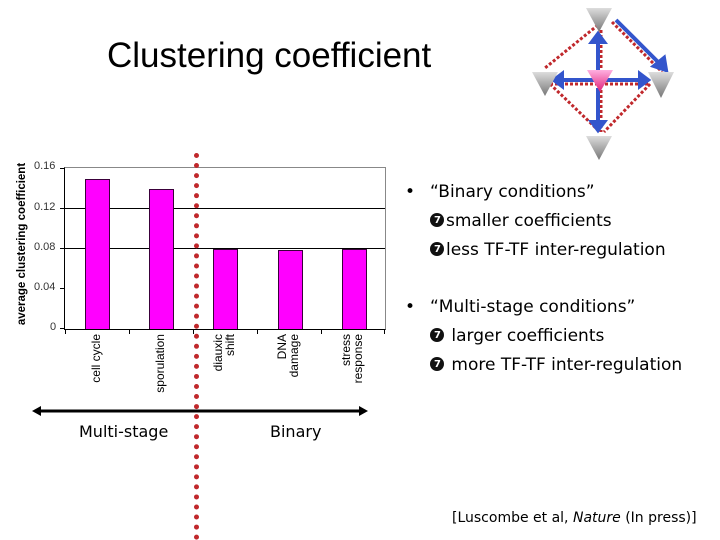 Image resolution: width=720 pixels, height=540 pixels. I want to click on y-axis-label: average clustering coefficient, so click(22, 244).